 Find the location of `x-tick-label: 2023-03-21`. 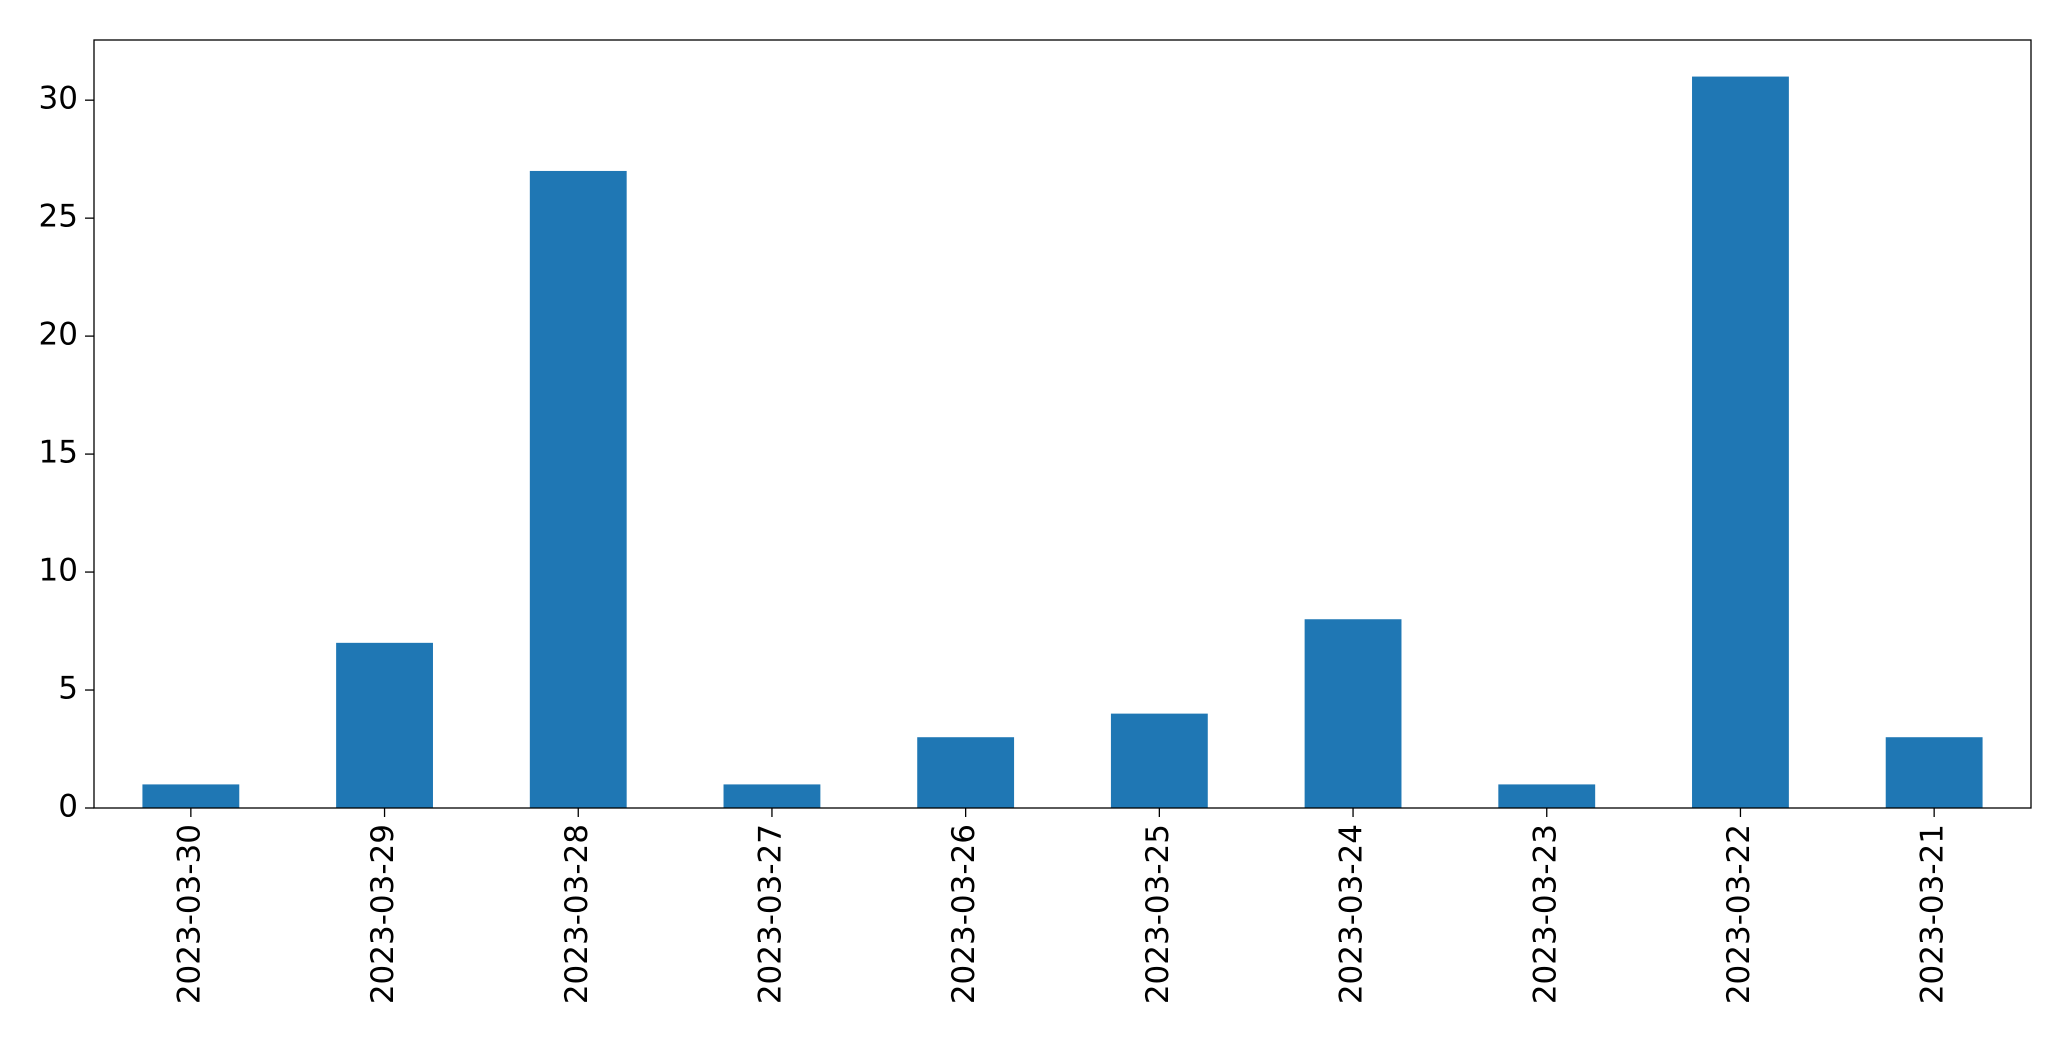

x-tick-label: 2023-03-21 is located at coordinates (1933, 914).